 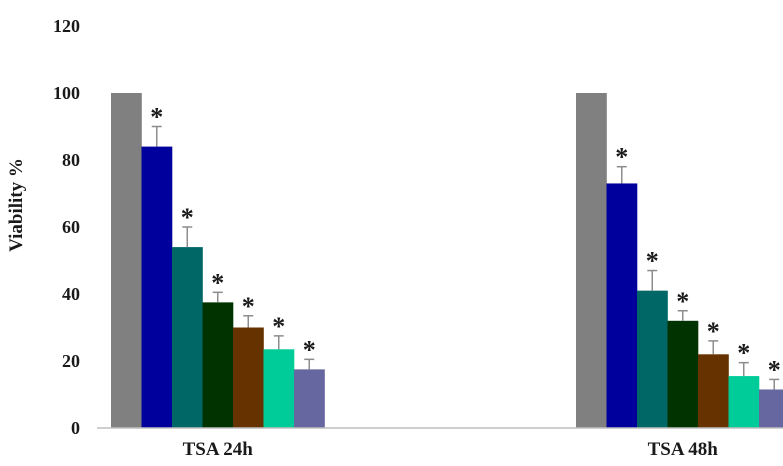 I want to click on y-tick-label: 100, so click(x=66, y=93).